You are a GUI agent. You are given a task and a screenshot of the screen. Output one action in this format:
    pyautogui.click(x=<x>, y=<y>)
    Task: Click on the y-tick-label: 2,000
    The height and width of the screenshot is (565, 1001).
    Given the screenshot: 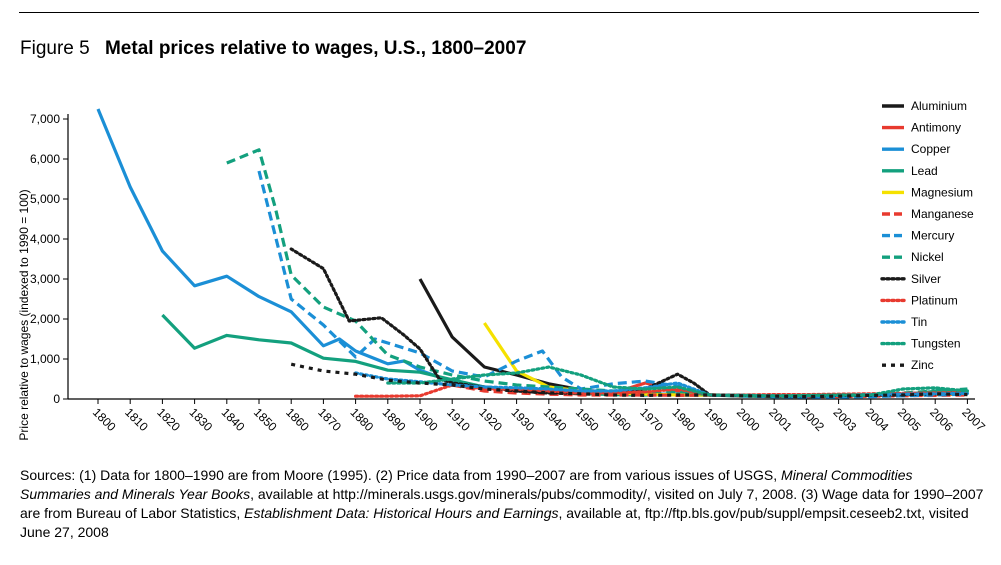 What is the action you would take?
    pyautogui.click(x=45, y=319)
    